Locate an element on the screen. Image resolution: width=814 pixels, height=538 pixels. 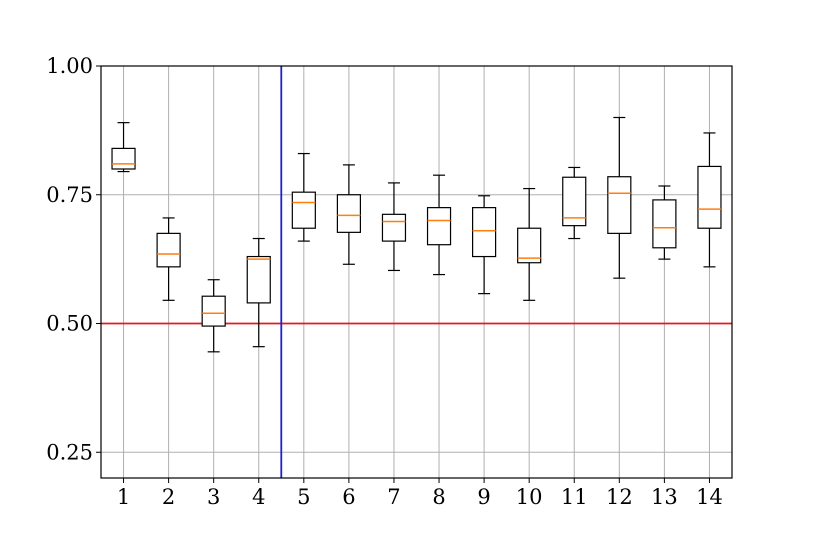
y-tick-label-1.00: 1.00 is located at coordinates (69, 66).